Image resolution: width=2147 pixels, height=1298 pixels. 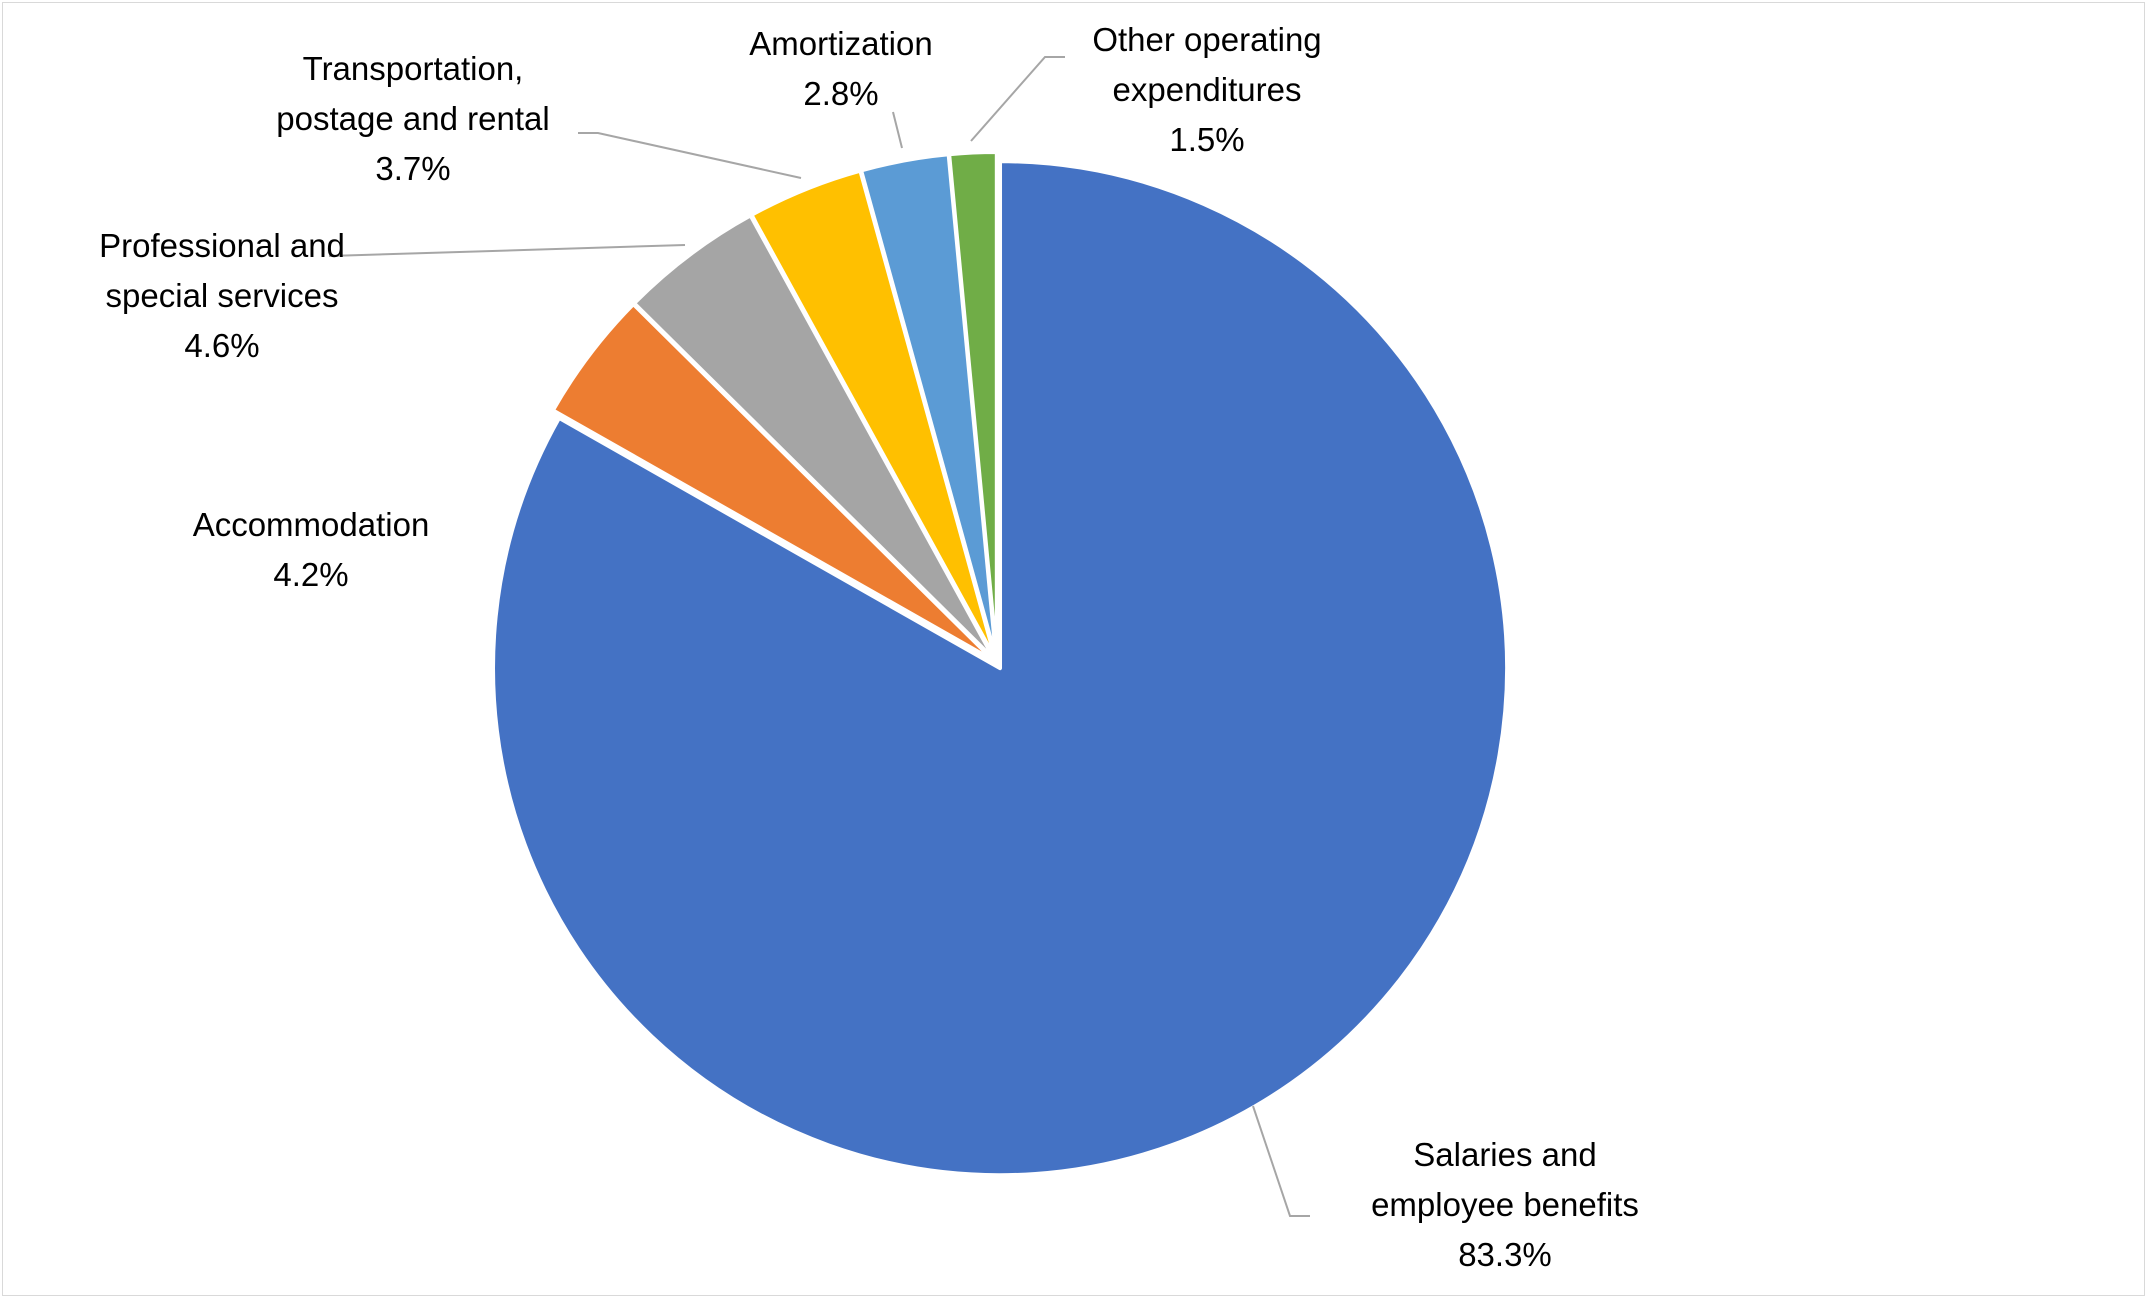 What do you see at coordinates (1207, 139) in the screenshot?
I see `label-value: 1.5%` at bounding box center [1207, 139].